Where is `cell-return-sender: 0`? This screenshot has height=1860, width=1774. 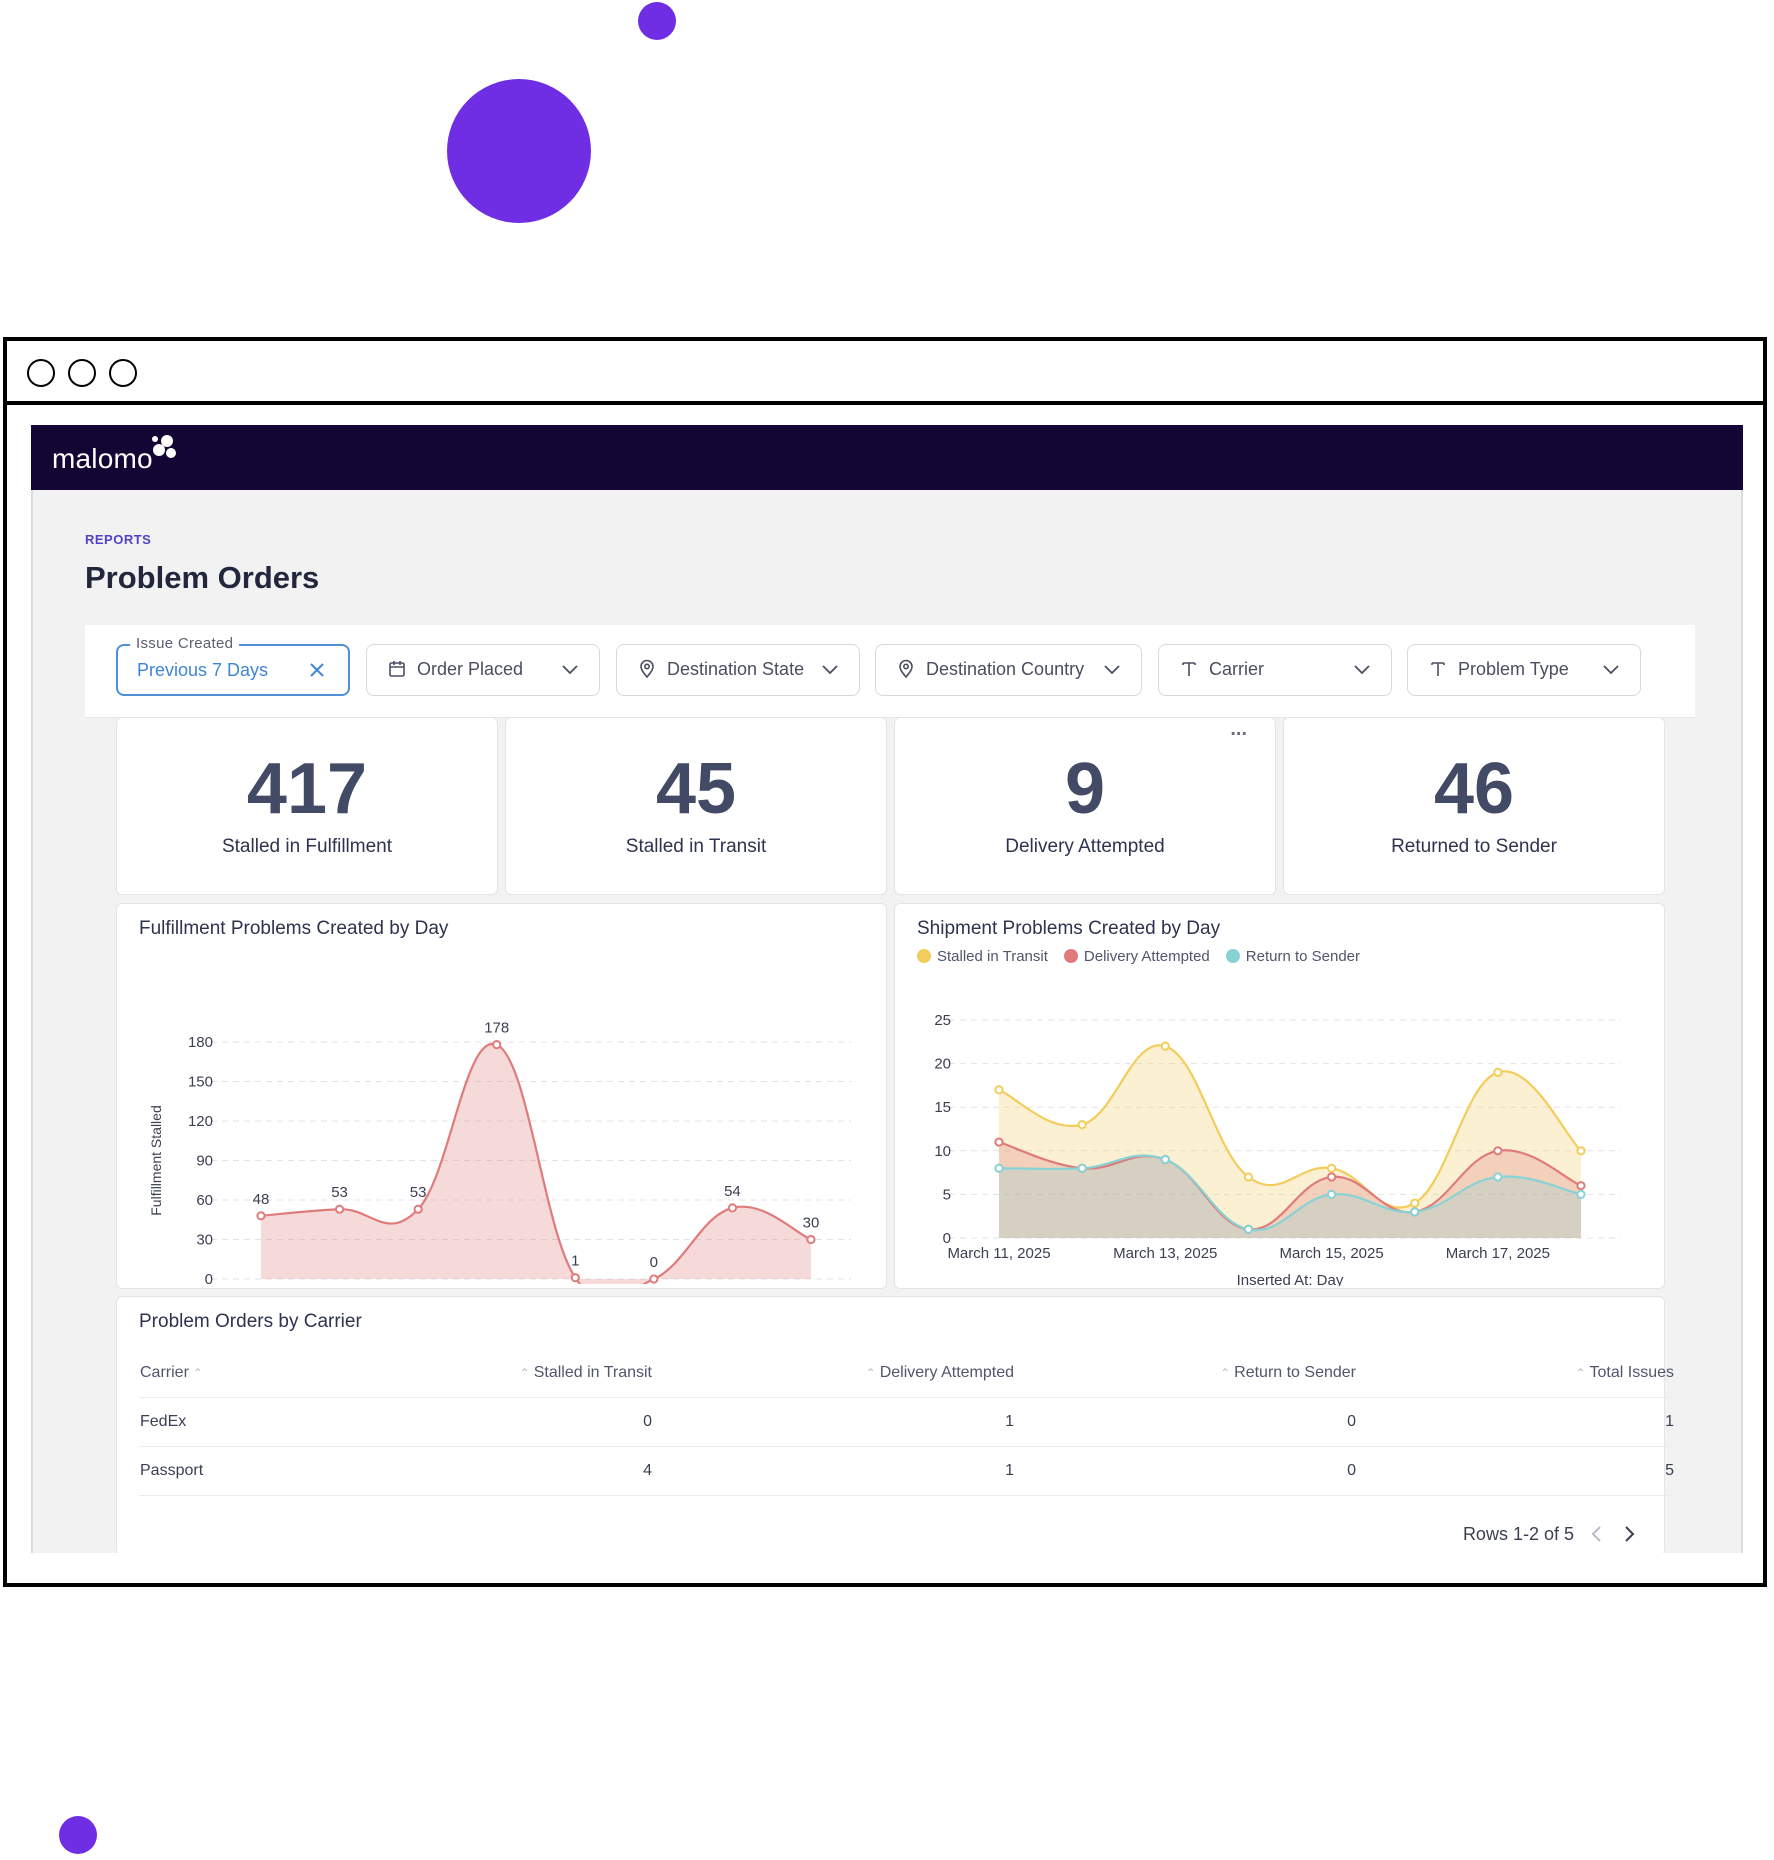
cell-return-sender: 0 is located at coordinates (1186, 1471).